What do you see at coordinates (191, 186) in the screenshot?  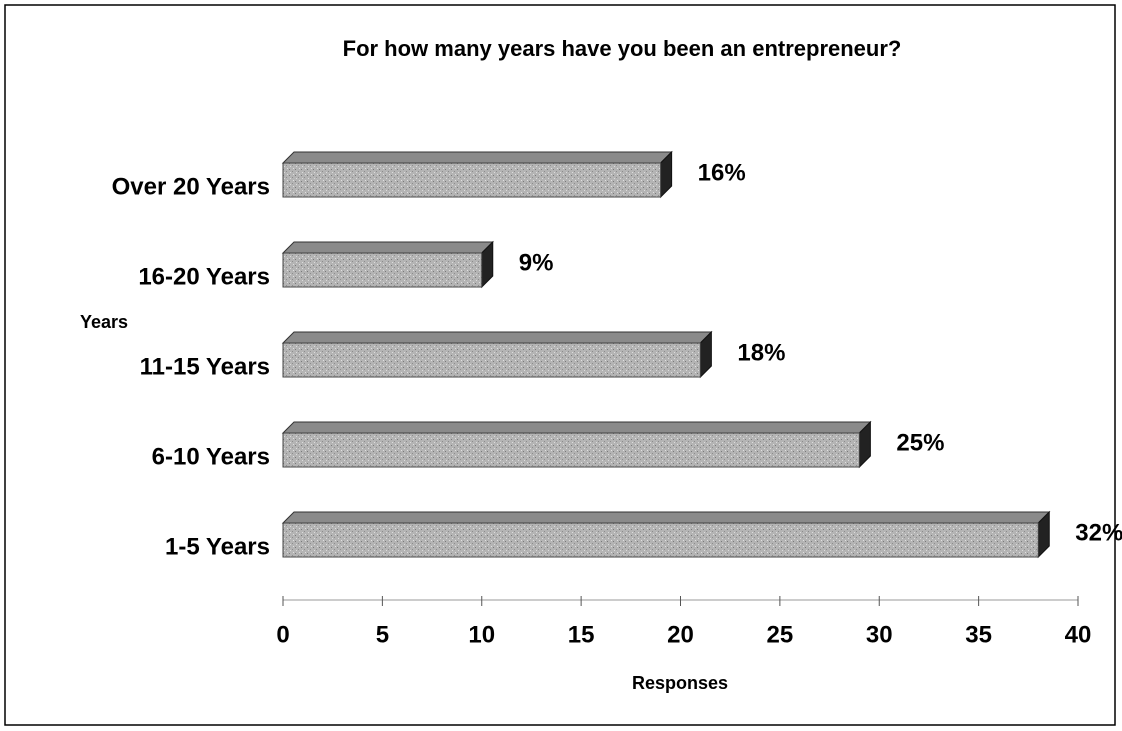 I see `y-tick-label: Over 20 Years` at bounding box center [191, 186].